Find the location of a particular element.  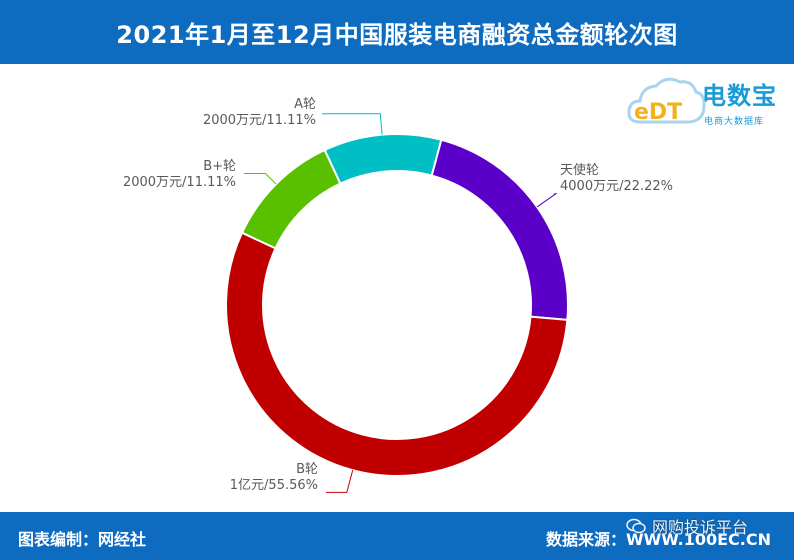

slice-name-label: 天使轮 is located at coordinates (579, 170).